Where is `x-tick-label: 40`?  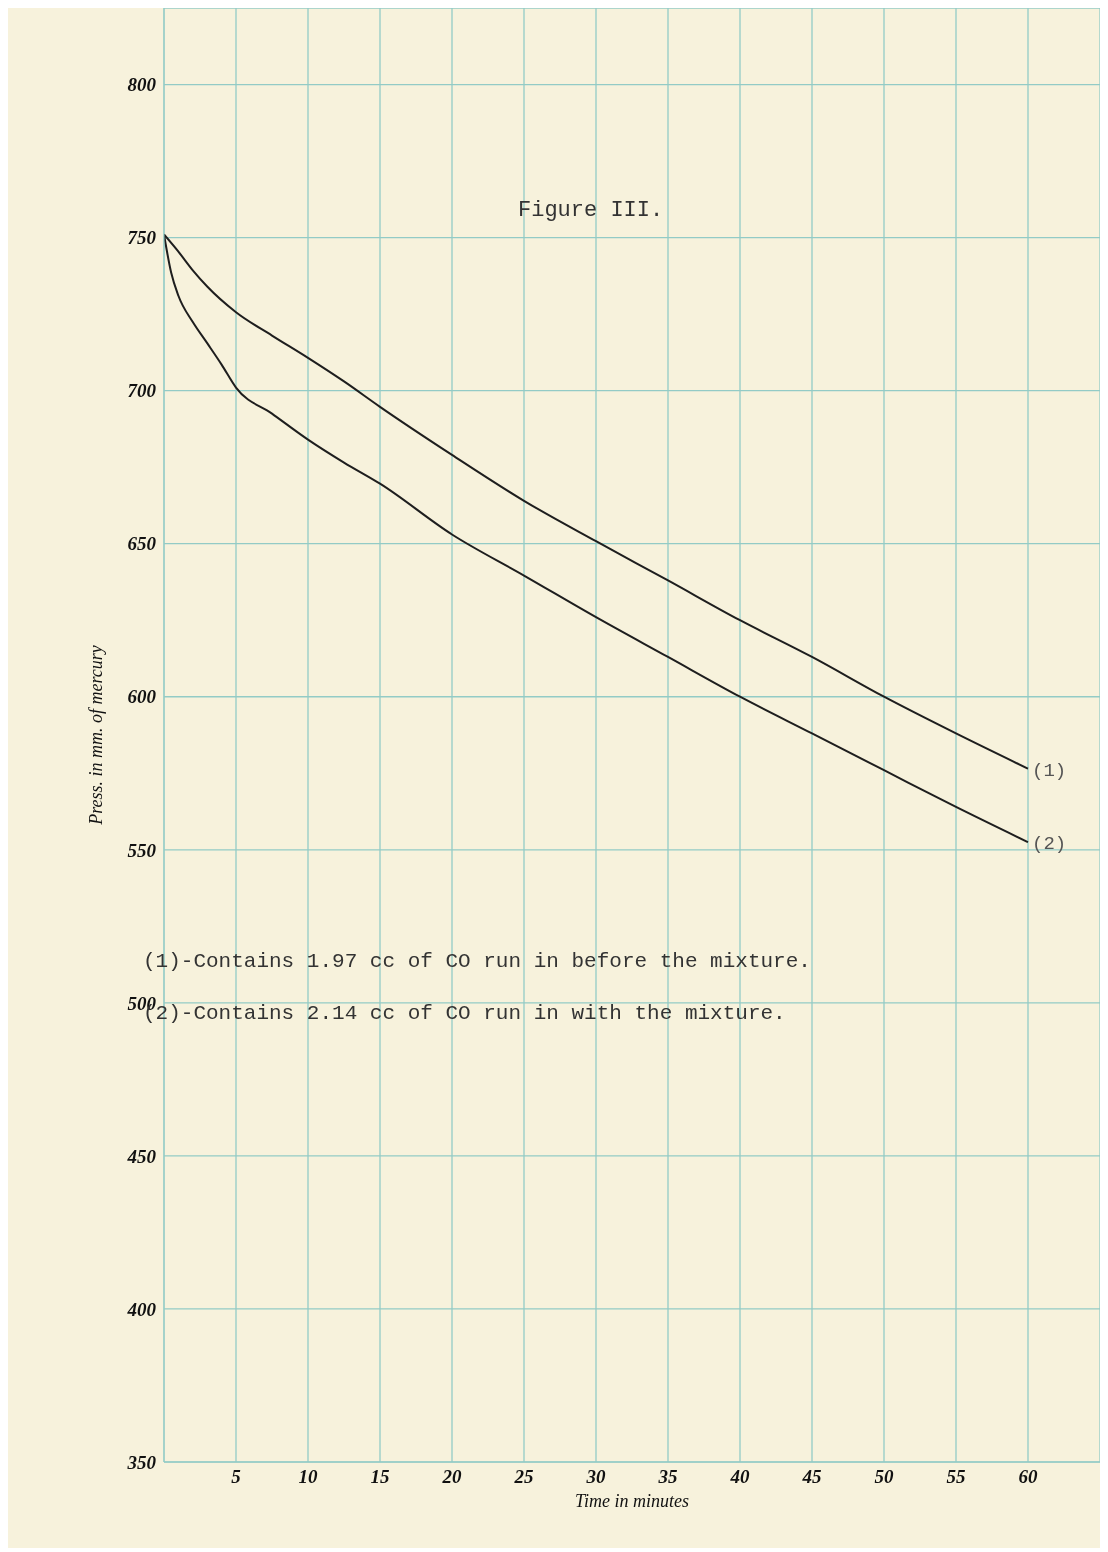
x-tick-label: 40 is located at coordinates (739, 1477).